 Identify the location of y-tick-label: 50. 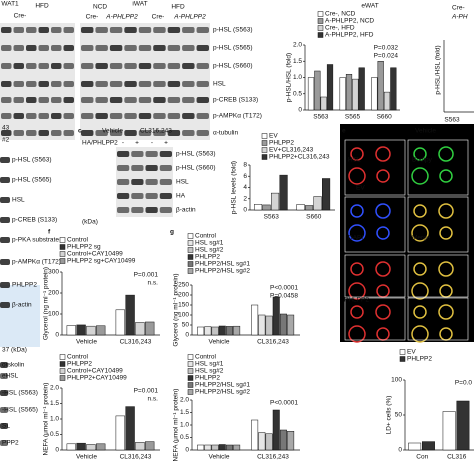
(399, 415).